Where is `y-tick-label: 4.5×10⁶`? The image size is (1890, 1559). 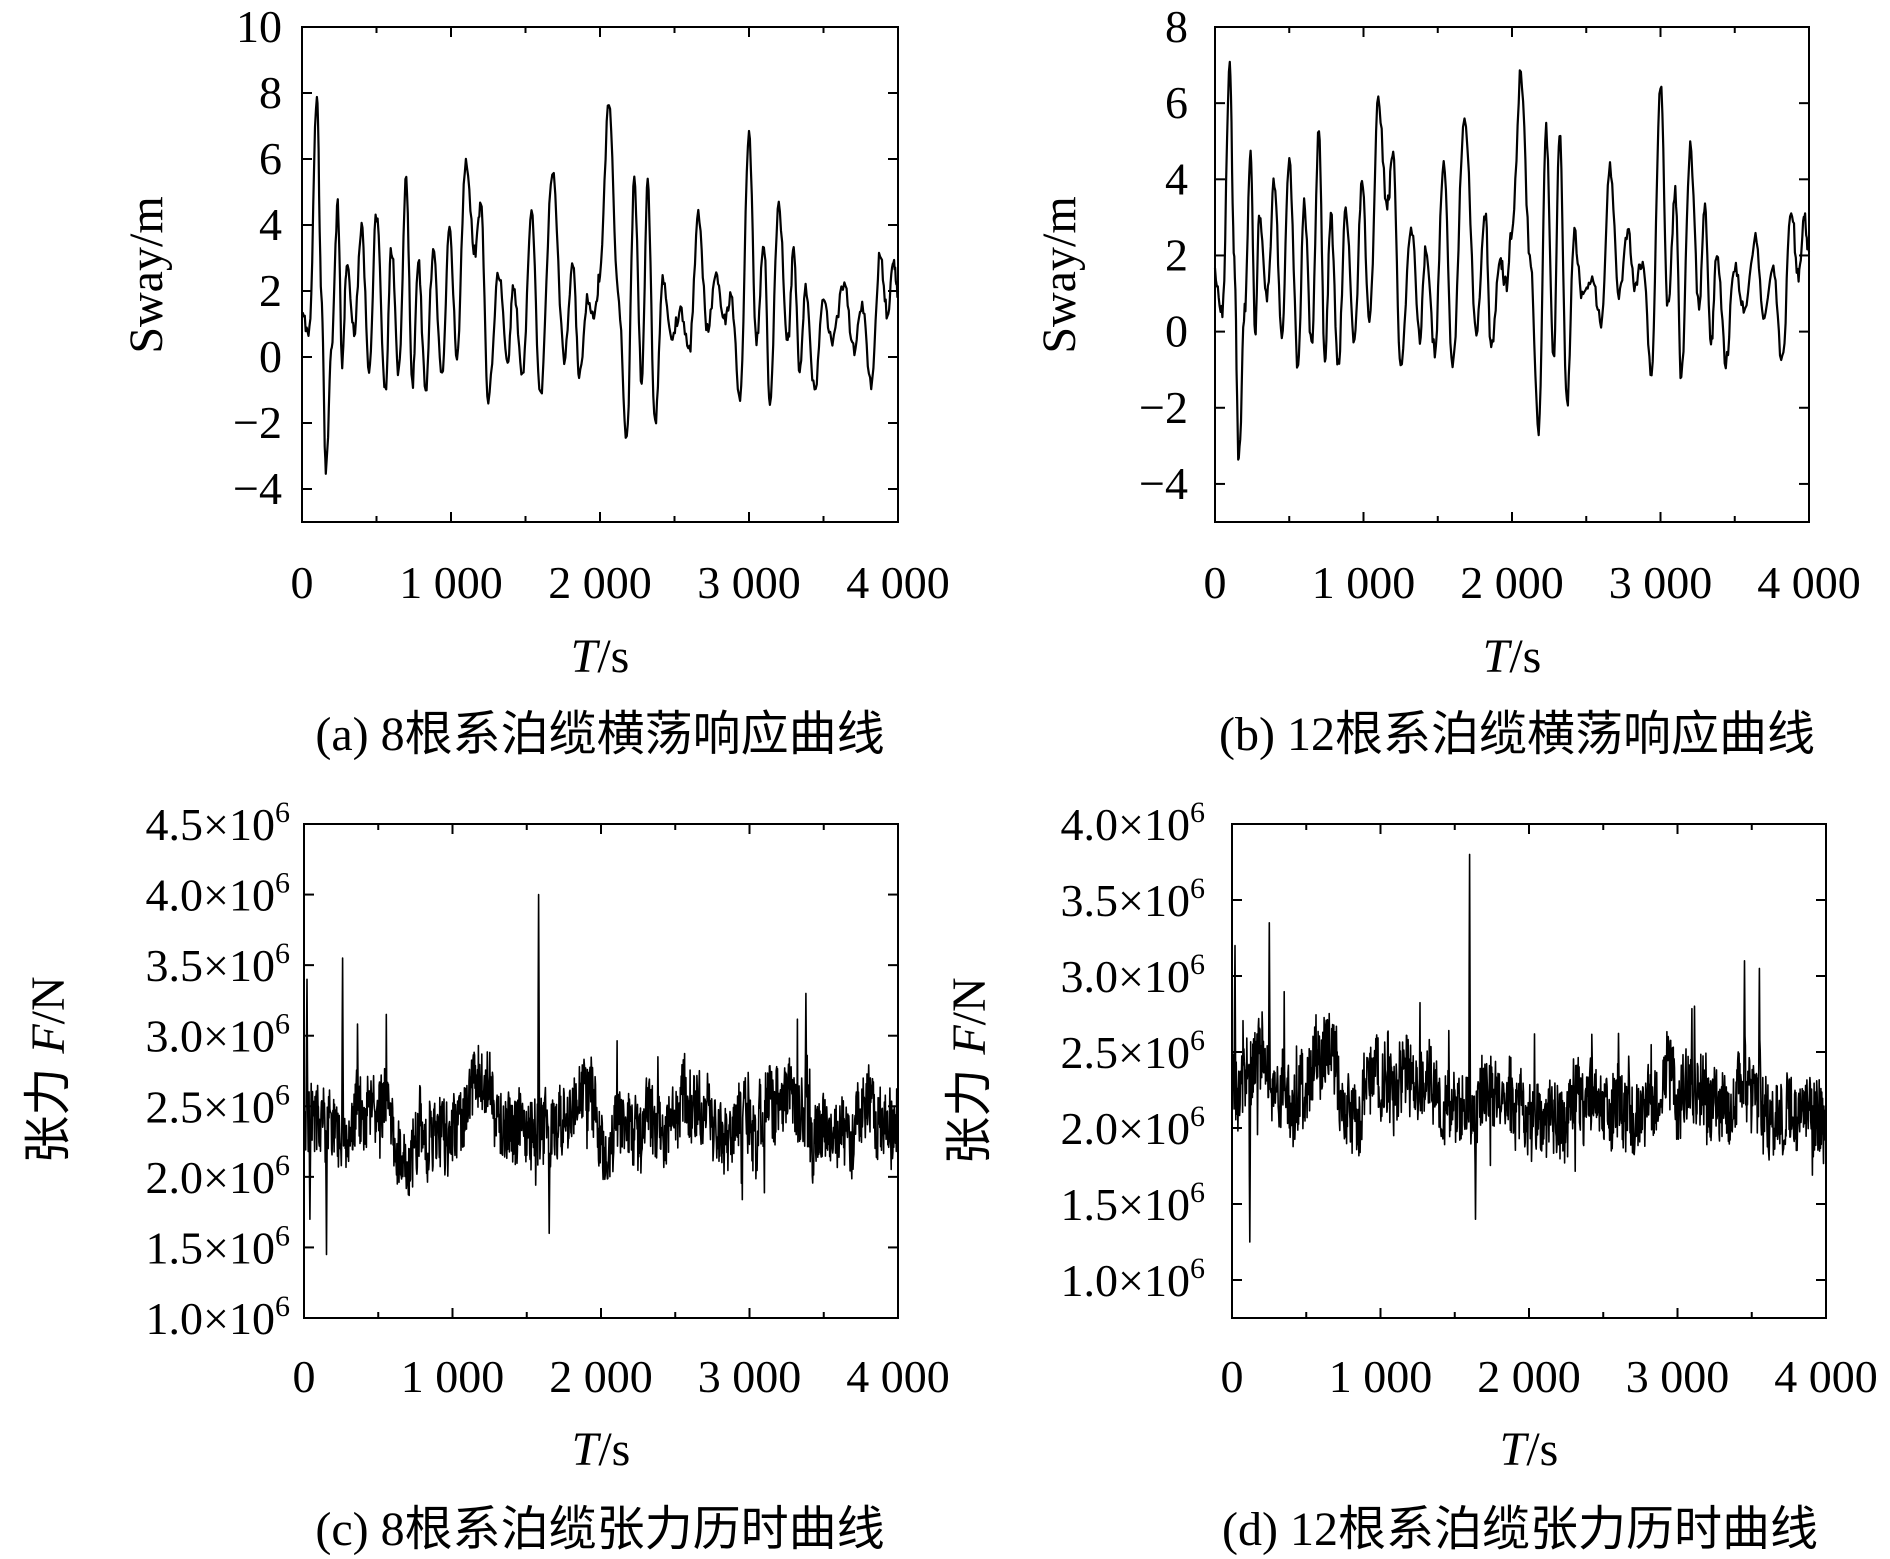 y-tick-label: 4.5×10⁶ is located at coordinates (218, 823).